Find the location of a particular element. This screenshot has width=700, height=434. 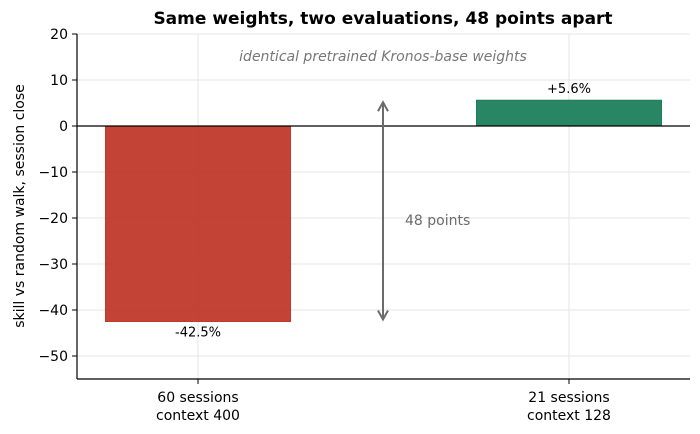

x-tick-label: context 400 is located at coordinates (198, 416).